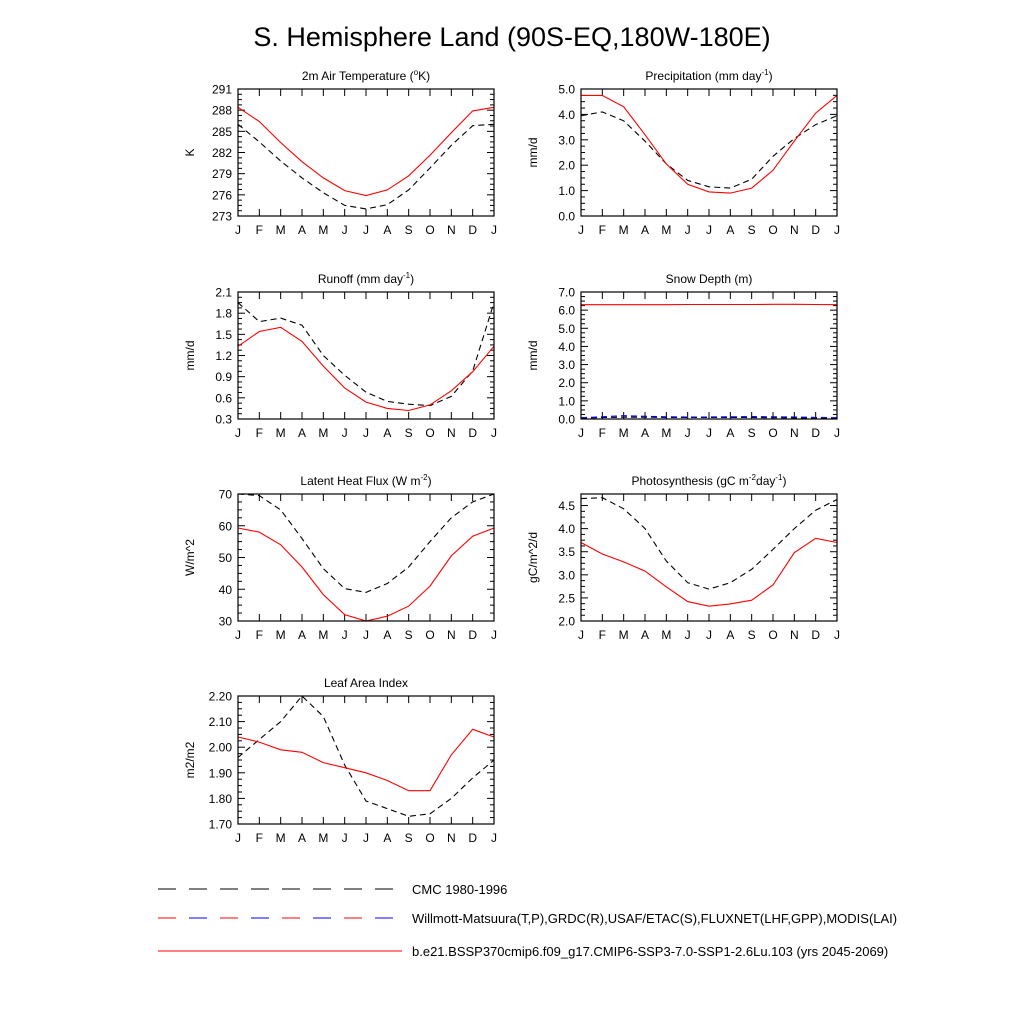  Describe the element at coordinates (533, 557) in the screenshot. I see `y-axis-label: gC/m^2/d` at that location.